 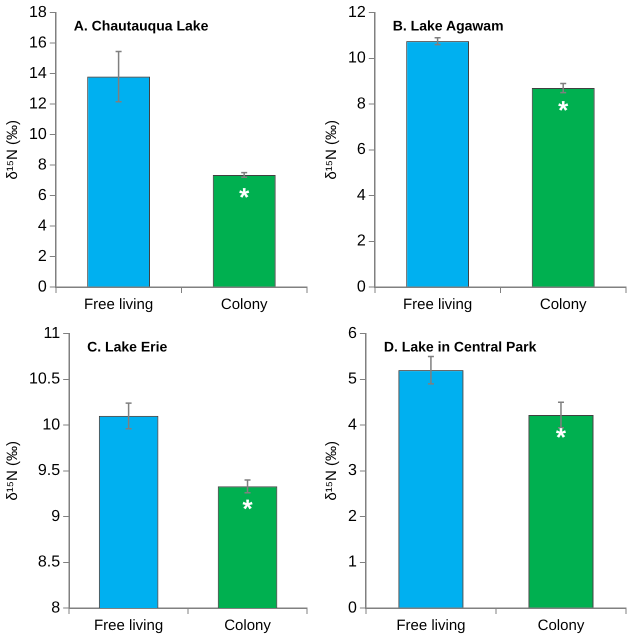 What do you see at coordinates (49, 562) in the screenshot?
I see `y-tick-label: 8.5` at bounding box center [49, 562].